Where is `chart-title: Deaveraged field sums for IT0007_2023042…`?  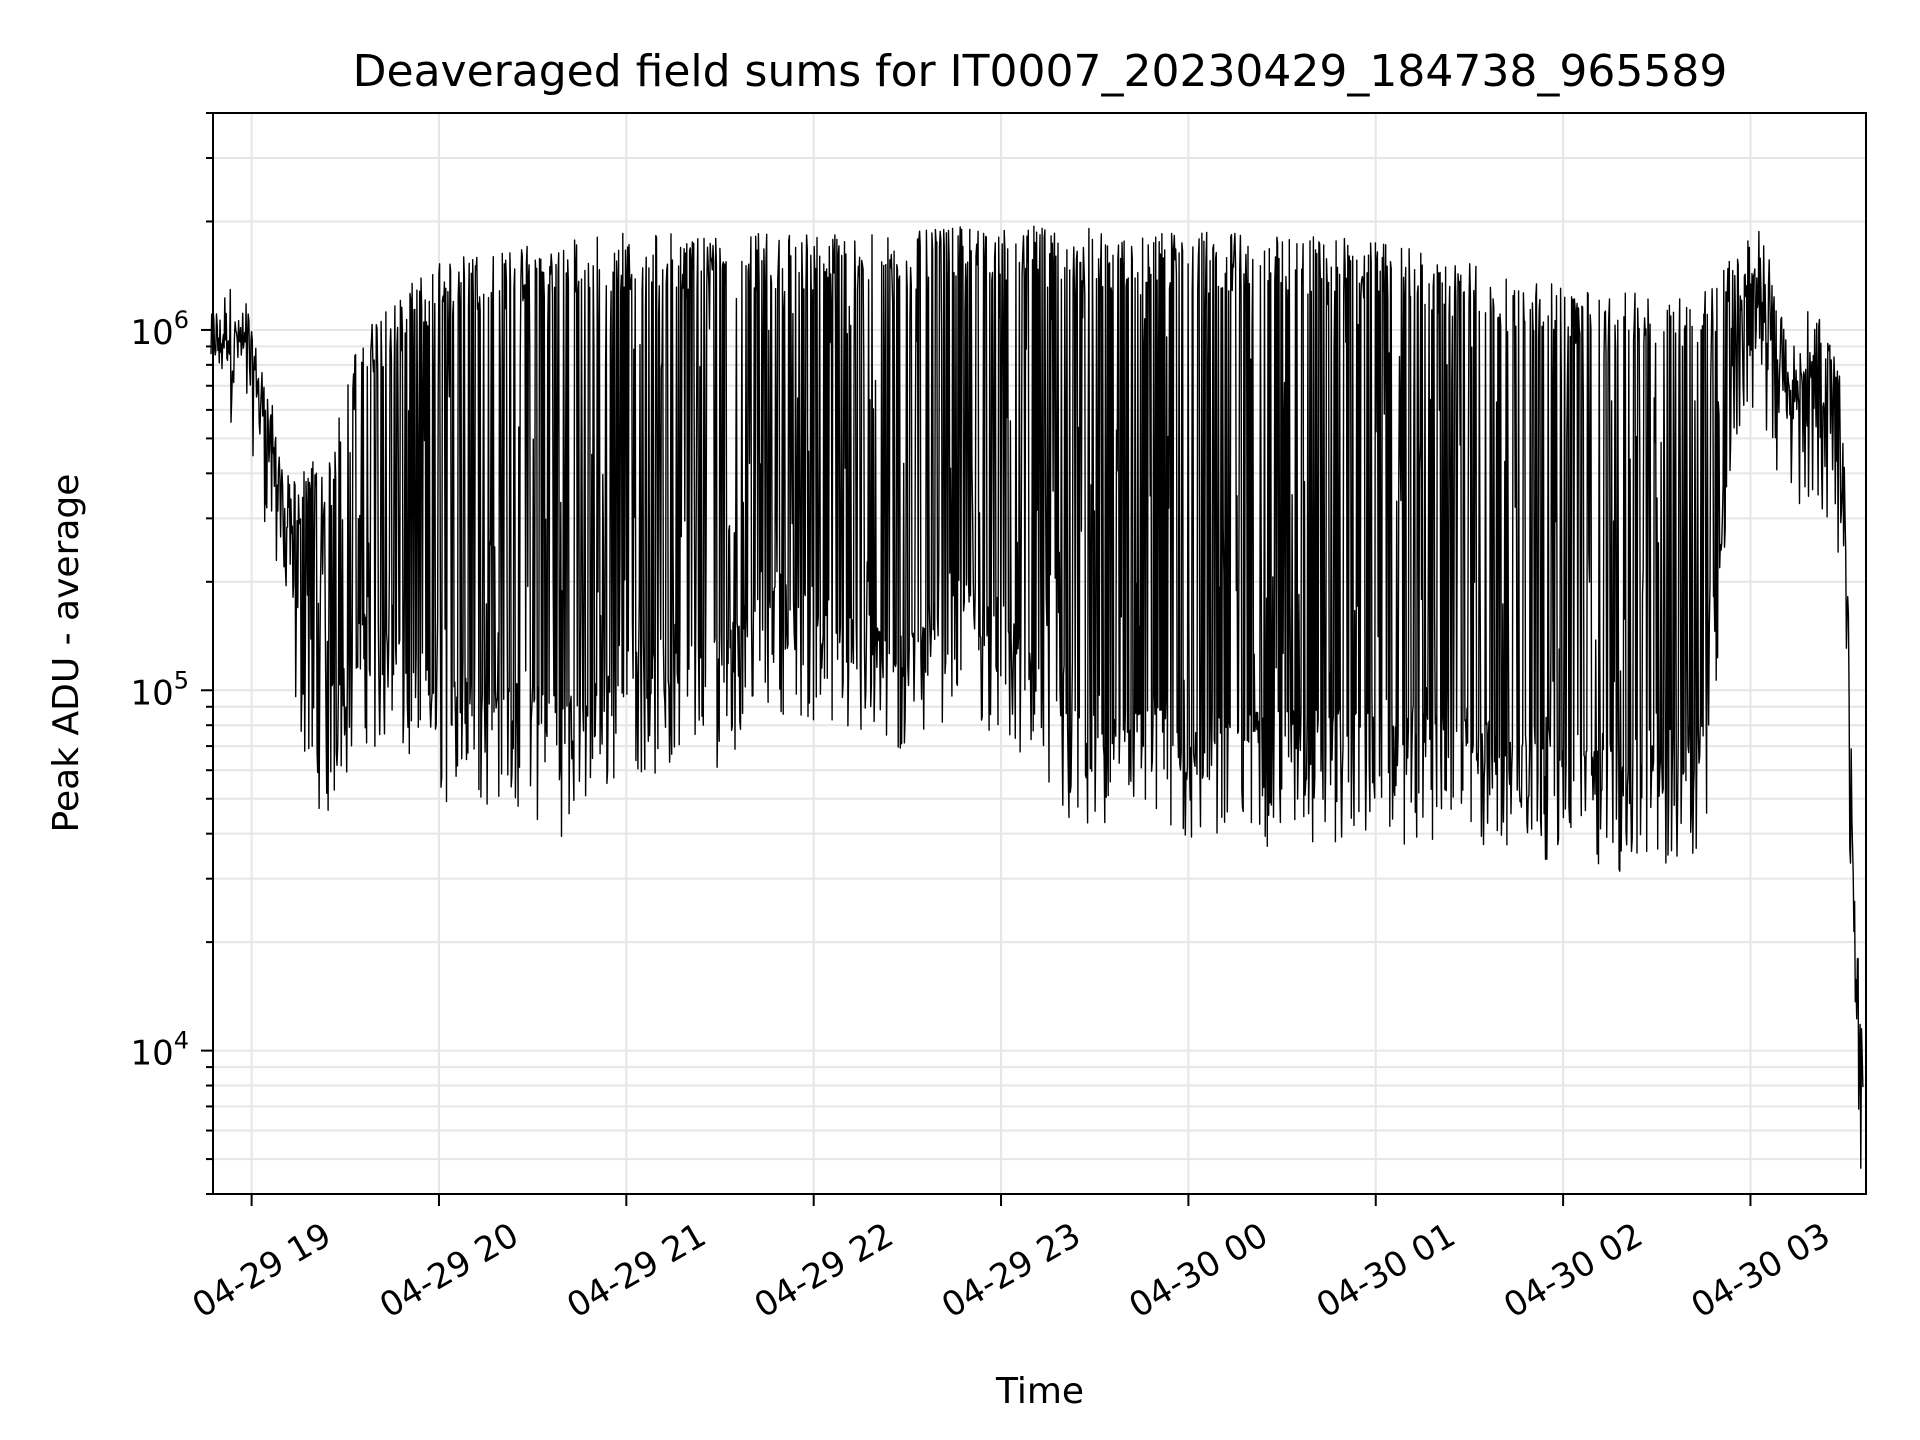
chart-title: Deaveraged field sums for IT0007_2023042… is located at coordinates (1040, 71).